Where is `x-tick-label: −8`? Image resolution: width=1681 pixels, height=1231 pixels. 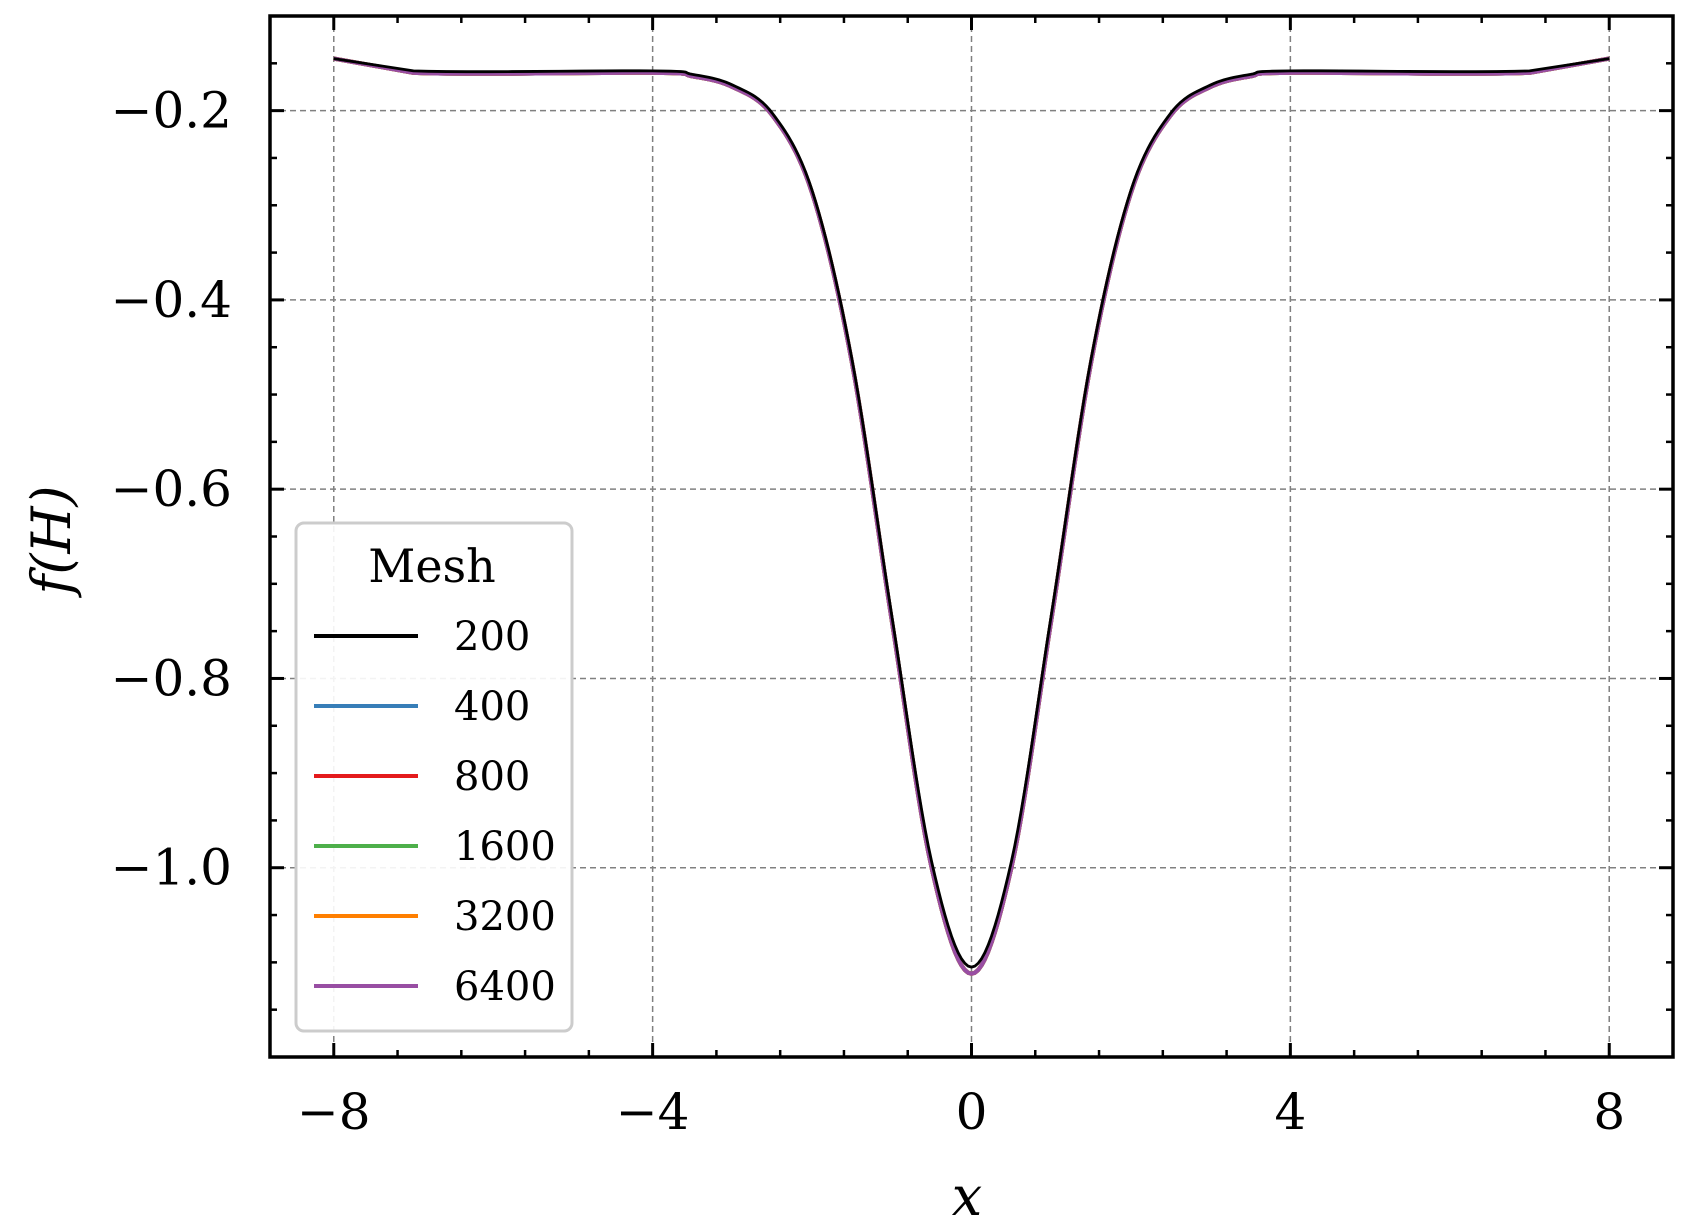 x-tick-label: −8 is located at coordinates (334, 1112).